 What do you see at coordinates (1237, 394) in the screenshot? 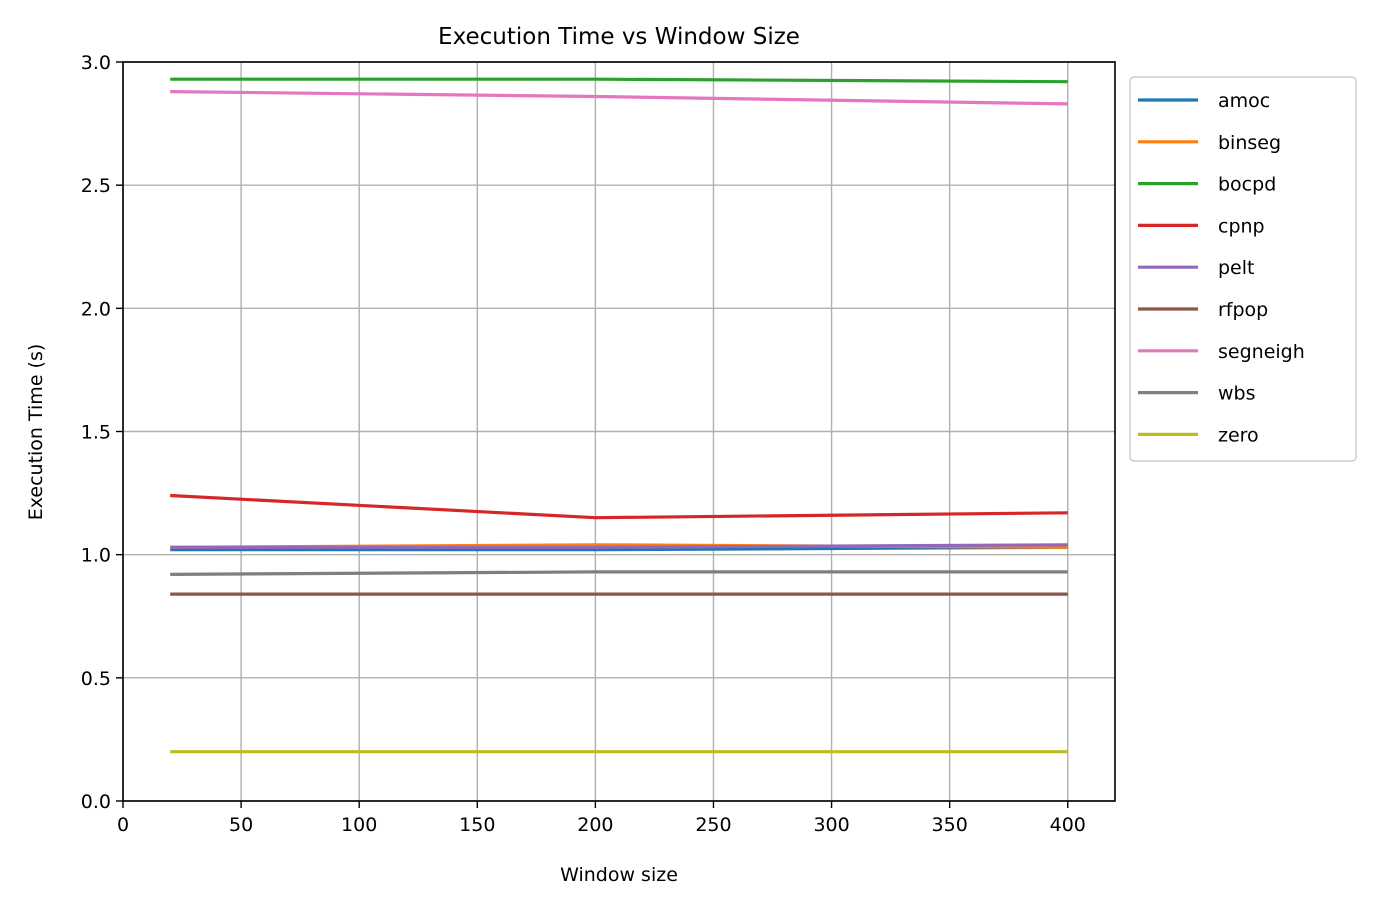
I see `legend-label-wbs: wbs` at bounding box center [1237, 394].